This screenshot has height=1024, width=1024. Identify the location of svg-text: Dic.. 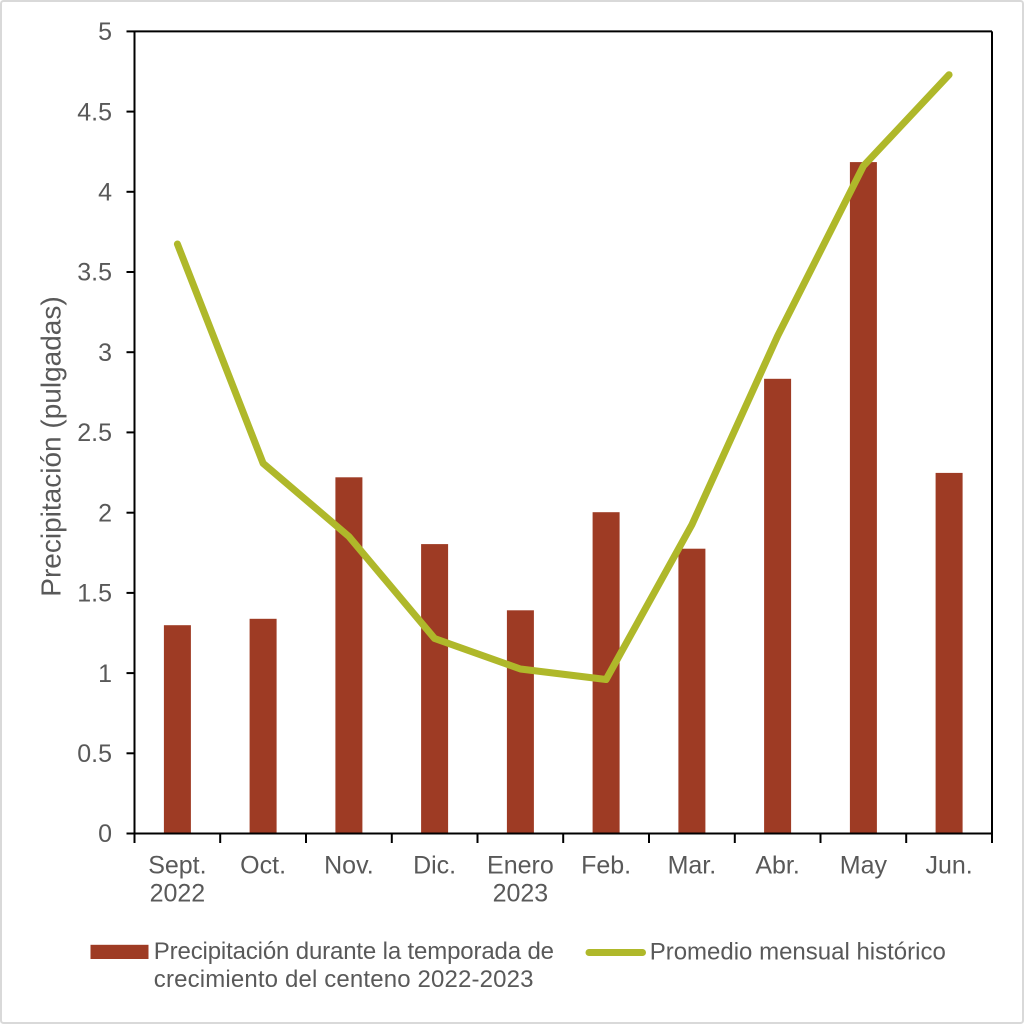
(434, 866).